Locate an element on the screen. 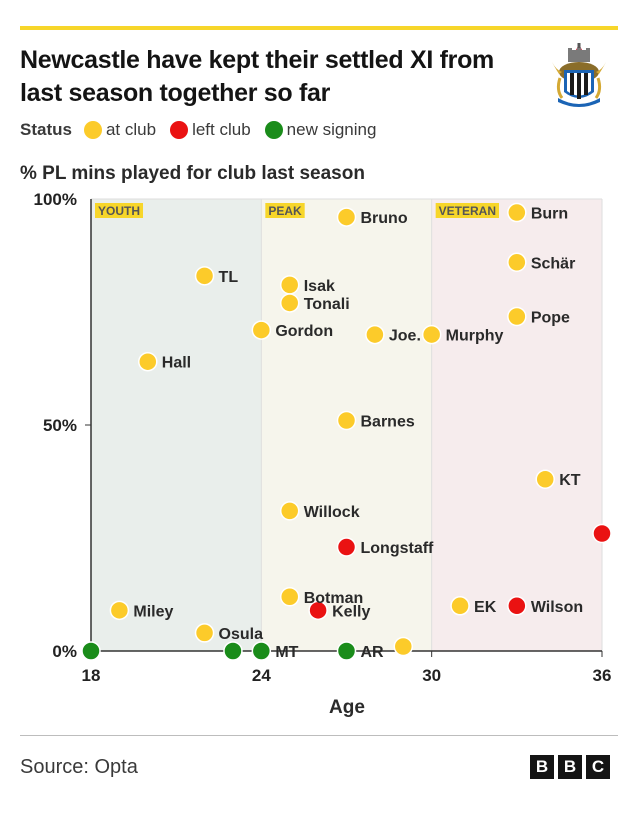 The height and width of the screenshot is (815, 640). band-label-peak: PEAK is located at coordinates (285, 211).